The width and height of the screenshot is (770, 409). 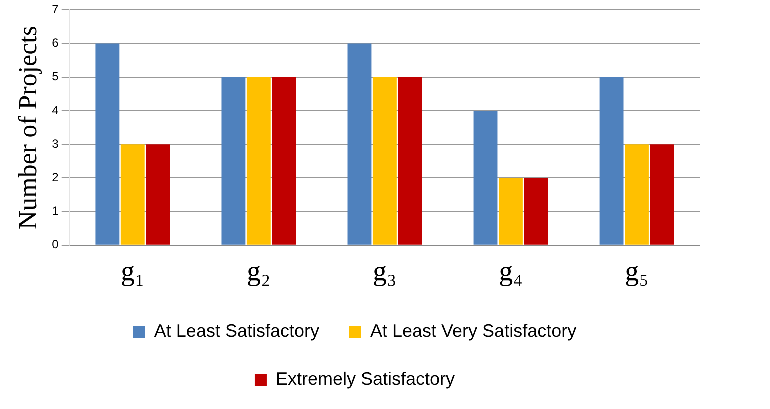 What do you see at coordinates (133, 272) in the screenshot?
I see `x-tick-label: g₁` at bounding box center [133, 272].